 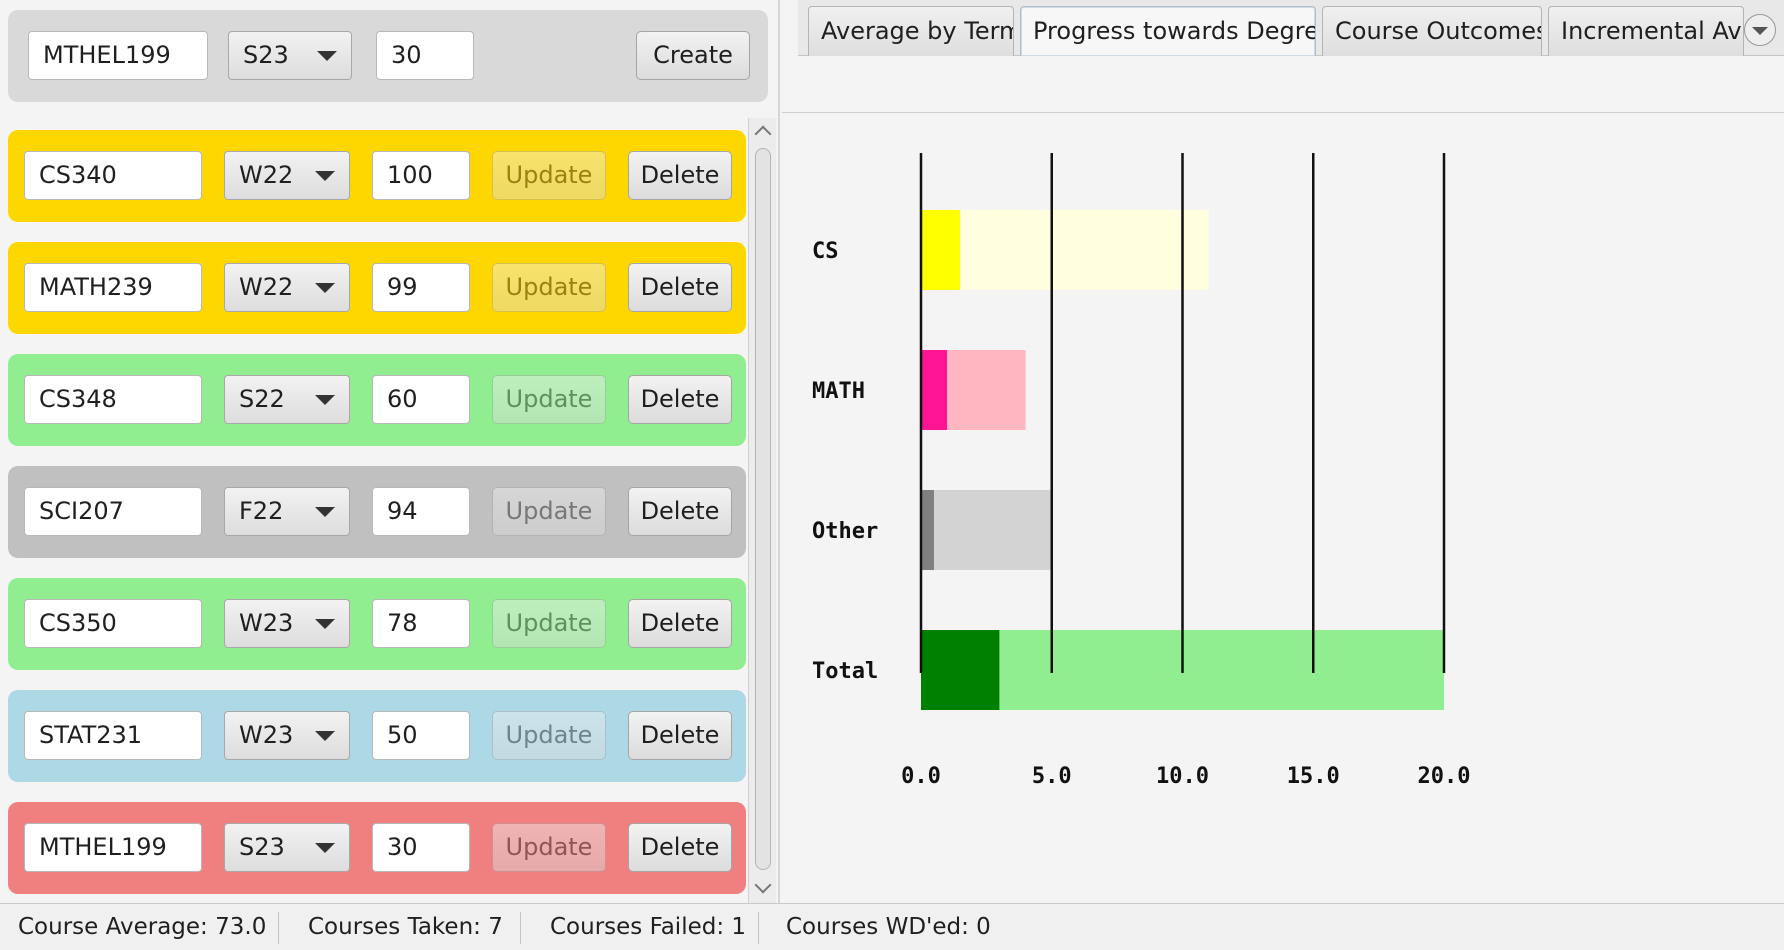 I want to click on course-term-select: S22, so click(x=287, y=399).